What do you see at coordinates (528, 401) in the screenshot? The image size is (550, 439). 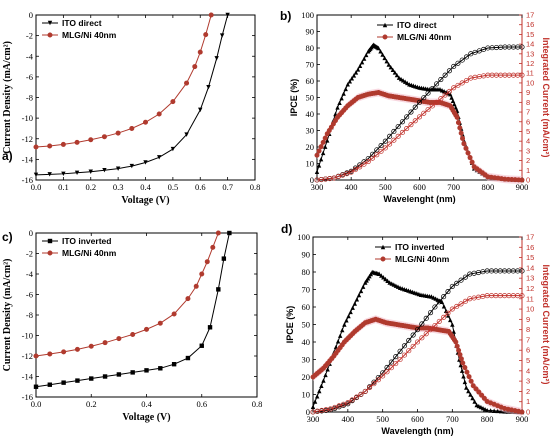 I see `y2-tick-label: 1` at bounding box center [528, 401].